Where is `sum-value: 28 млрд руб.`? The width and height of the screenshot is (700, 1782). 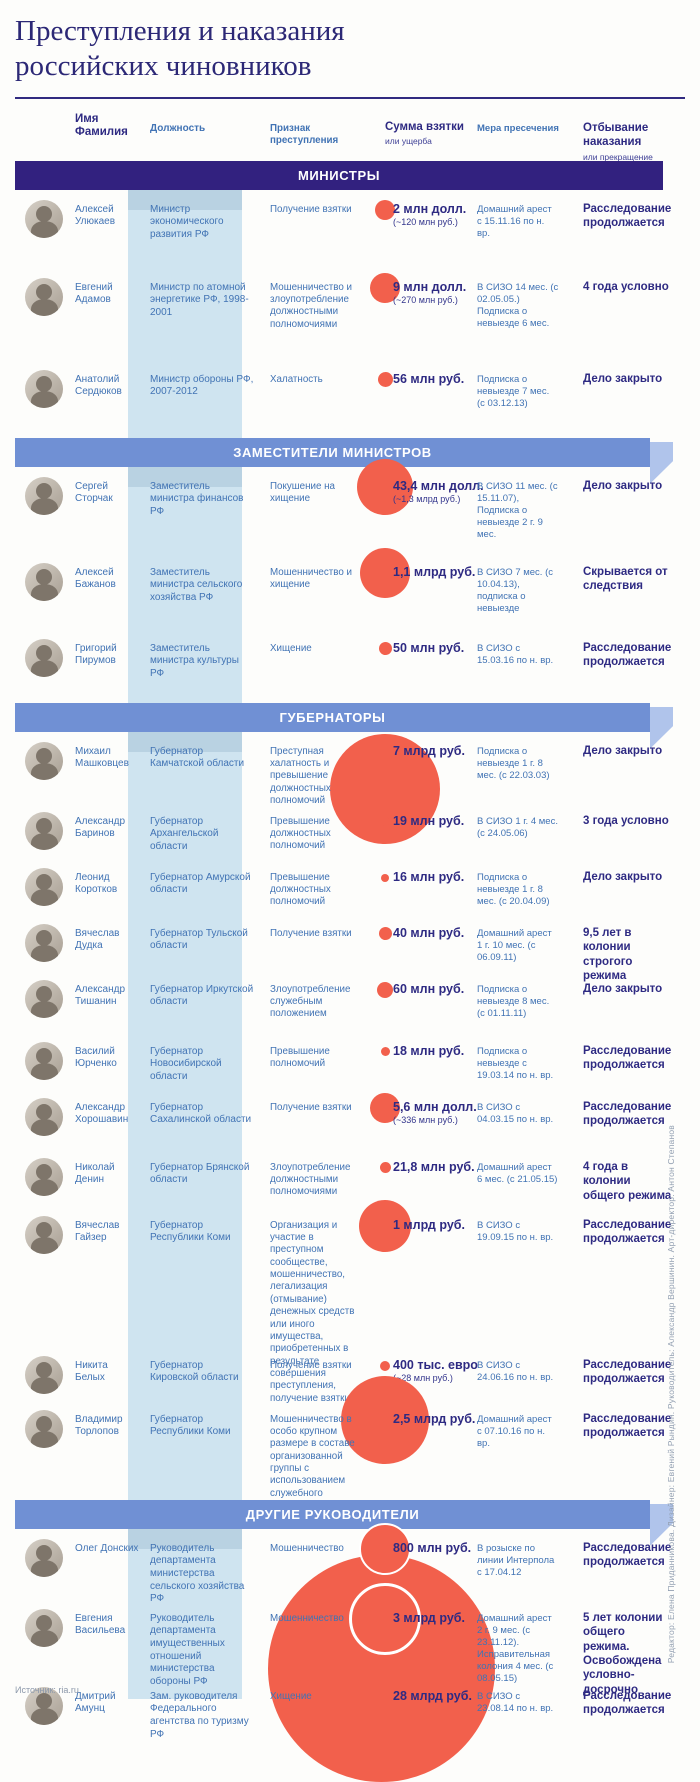
sum-value: 28 млрд руб. is located at coordinates (432, 1695).